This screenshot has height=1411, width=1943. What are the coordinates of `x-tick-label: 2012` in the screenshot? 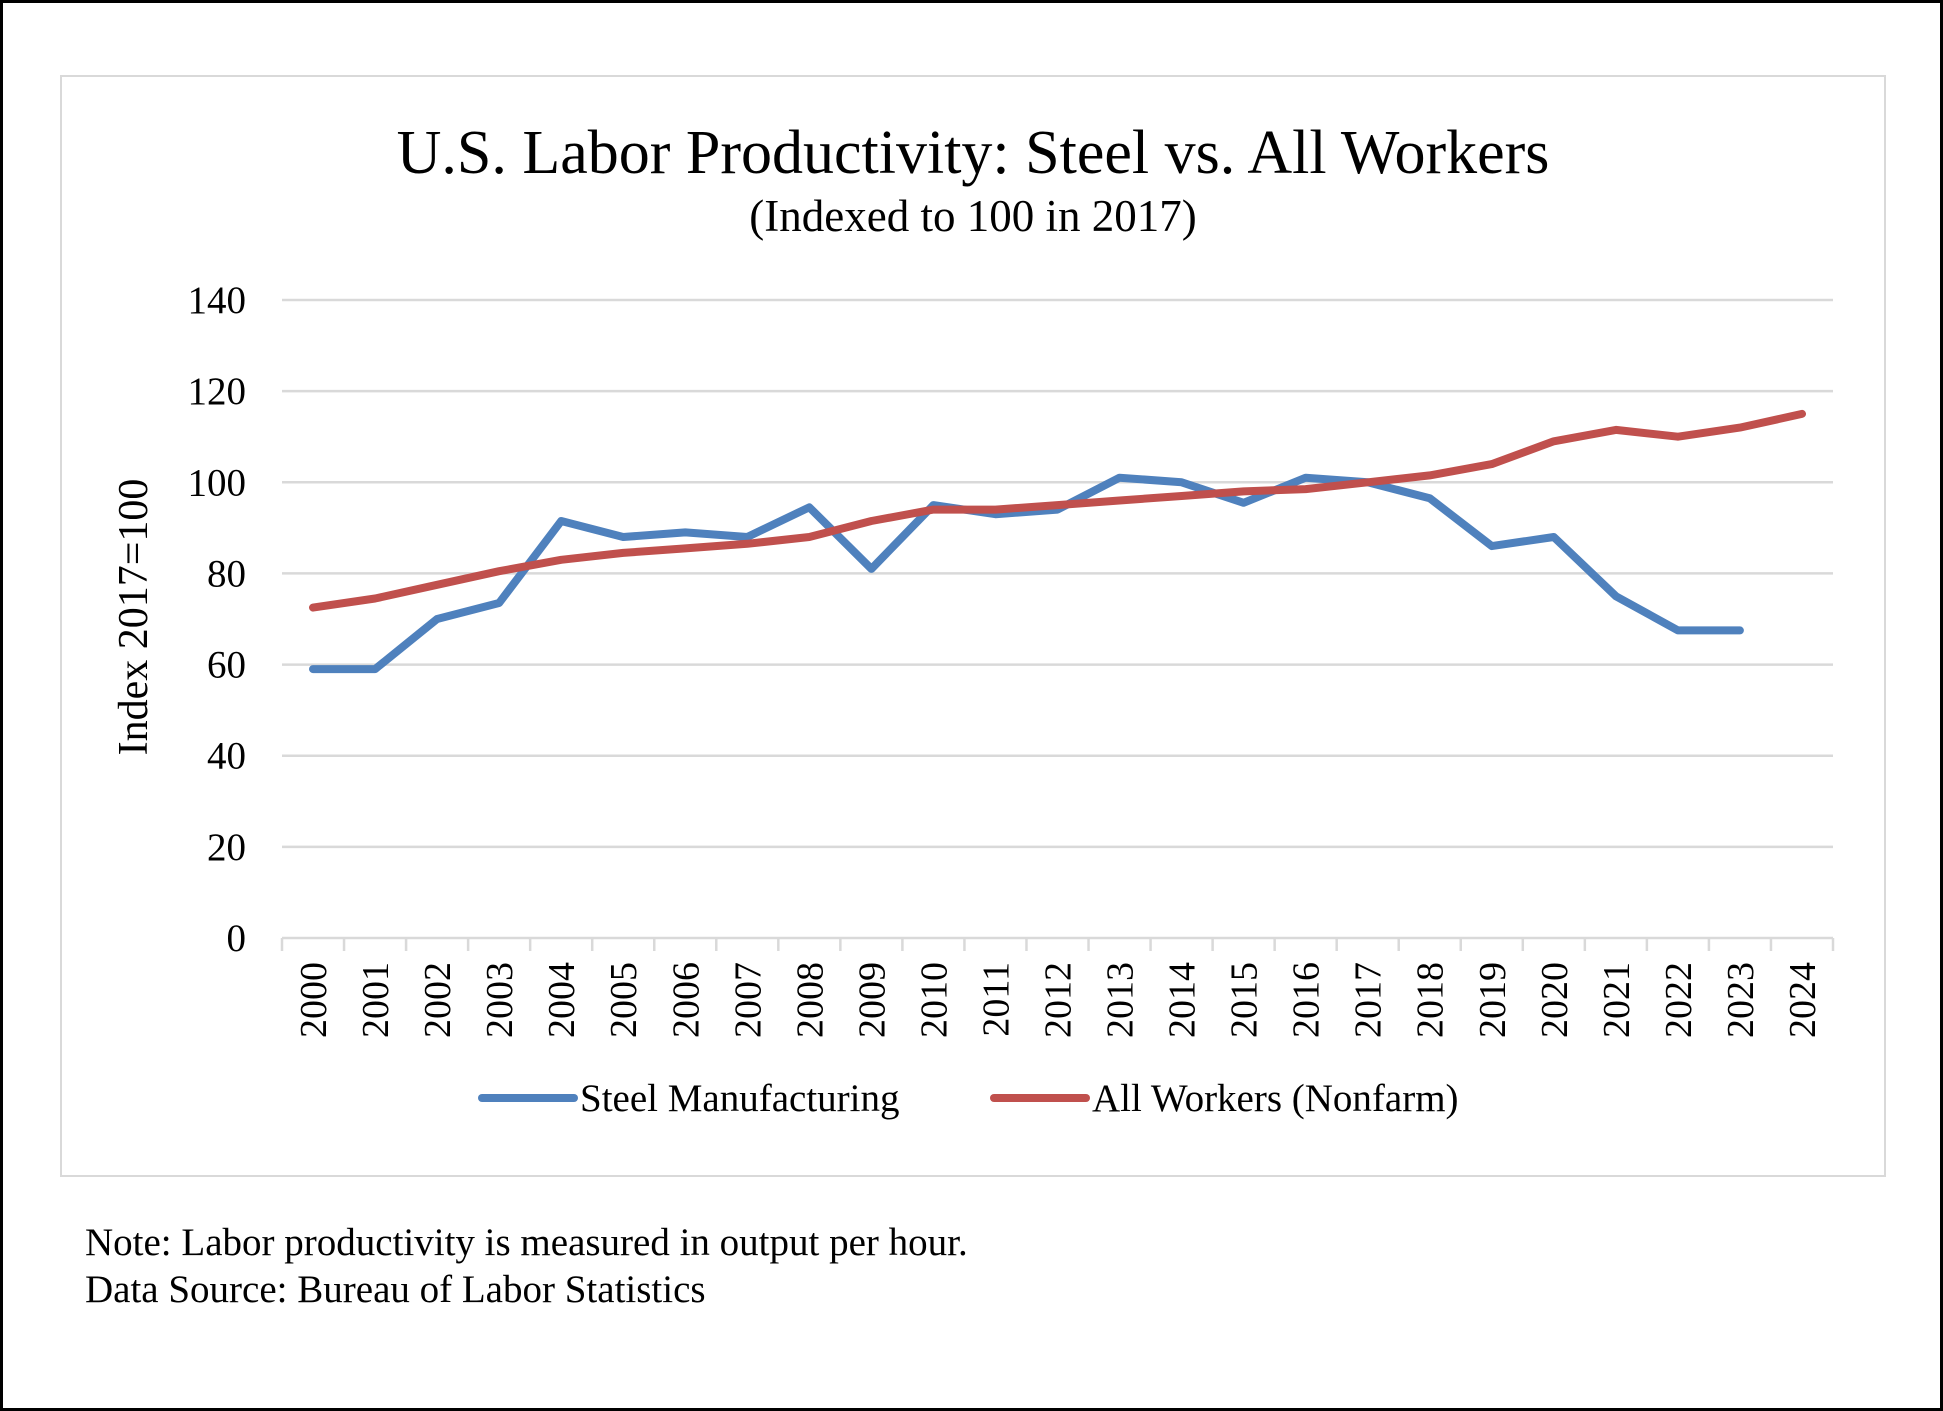 It's located at (1059, 1000).